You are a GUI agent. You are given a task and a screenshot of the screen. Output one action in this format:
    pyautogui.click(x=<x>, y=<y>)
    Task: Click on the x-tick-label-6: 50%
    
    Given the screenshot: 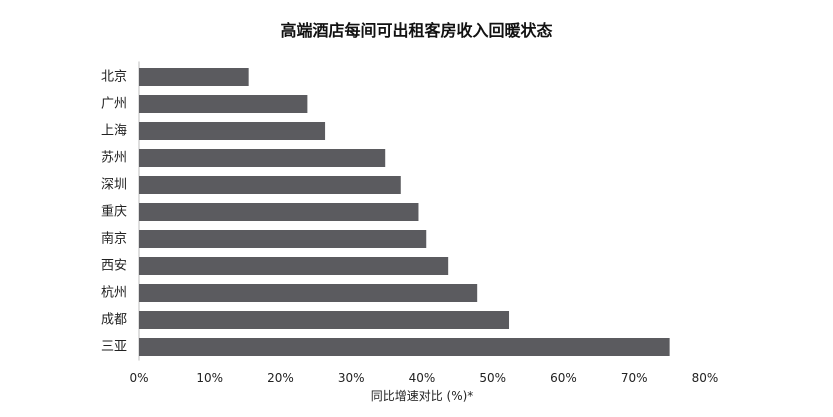 What is the action you would take?
    pyautogui.click(x=492, y=378)
    